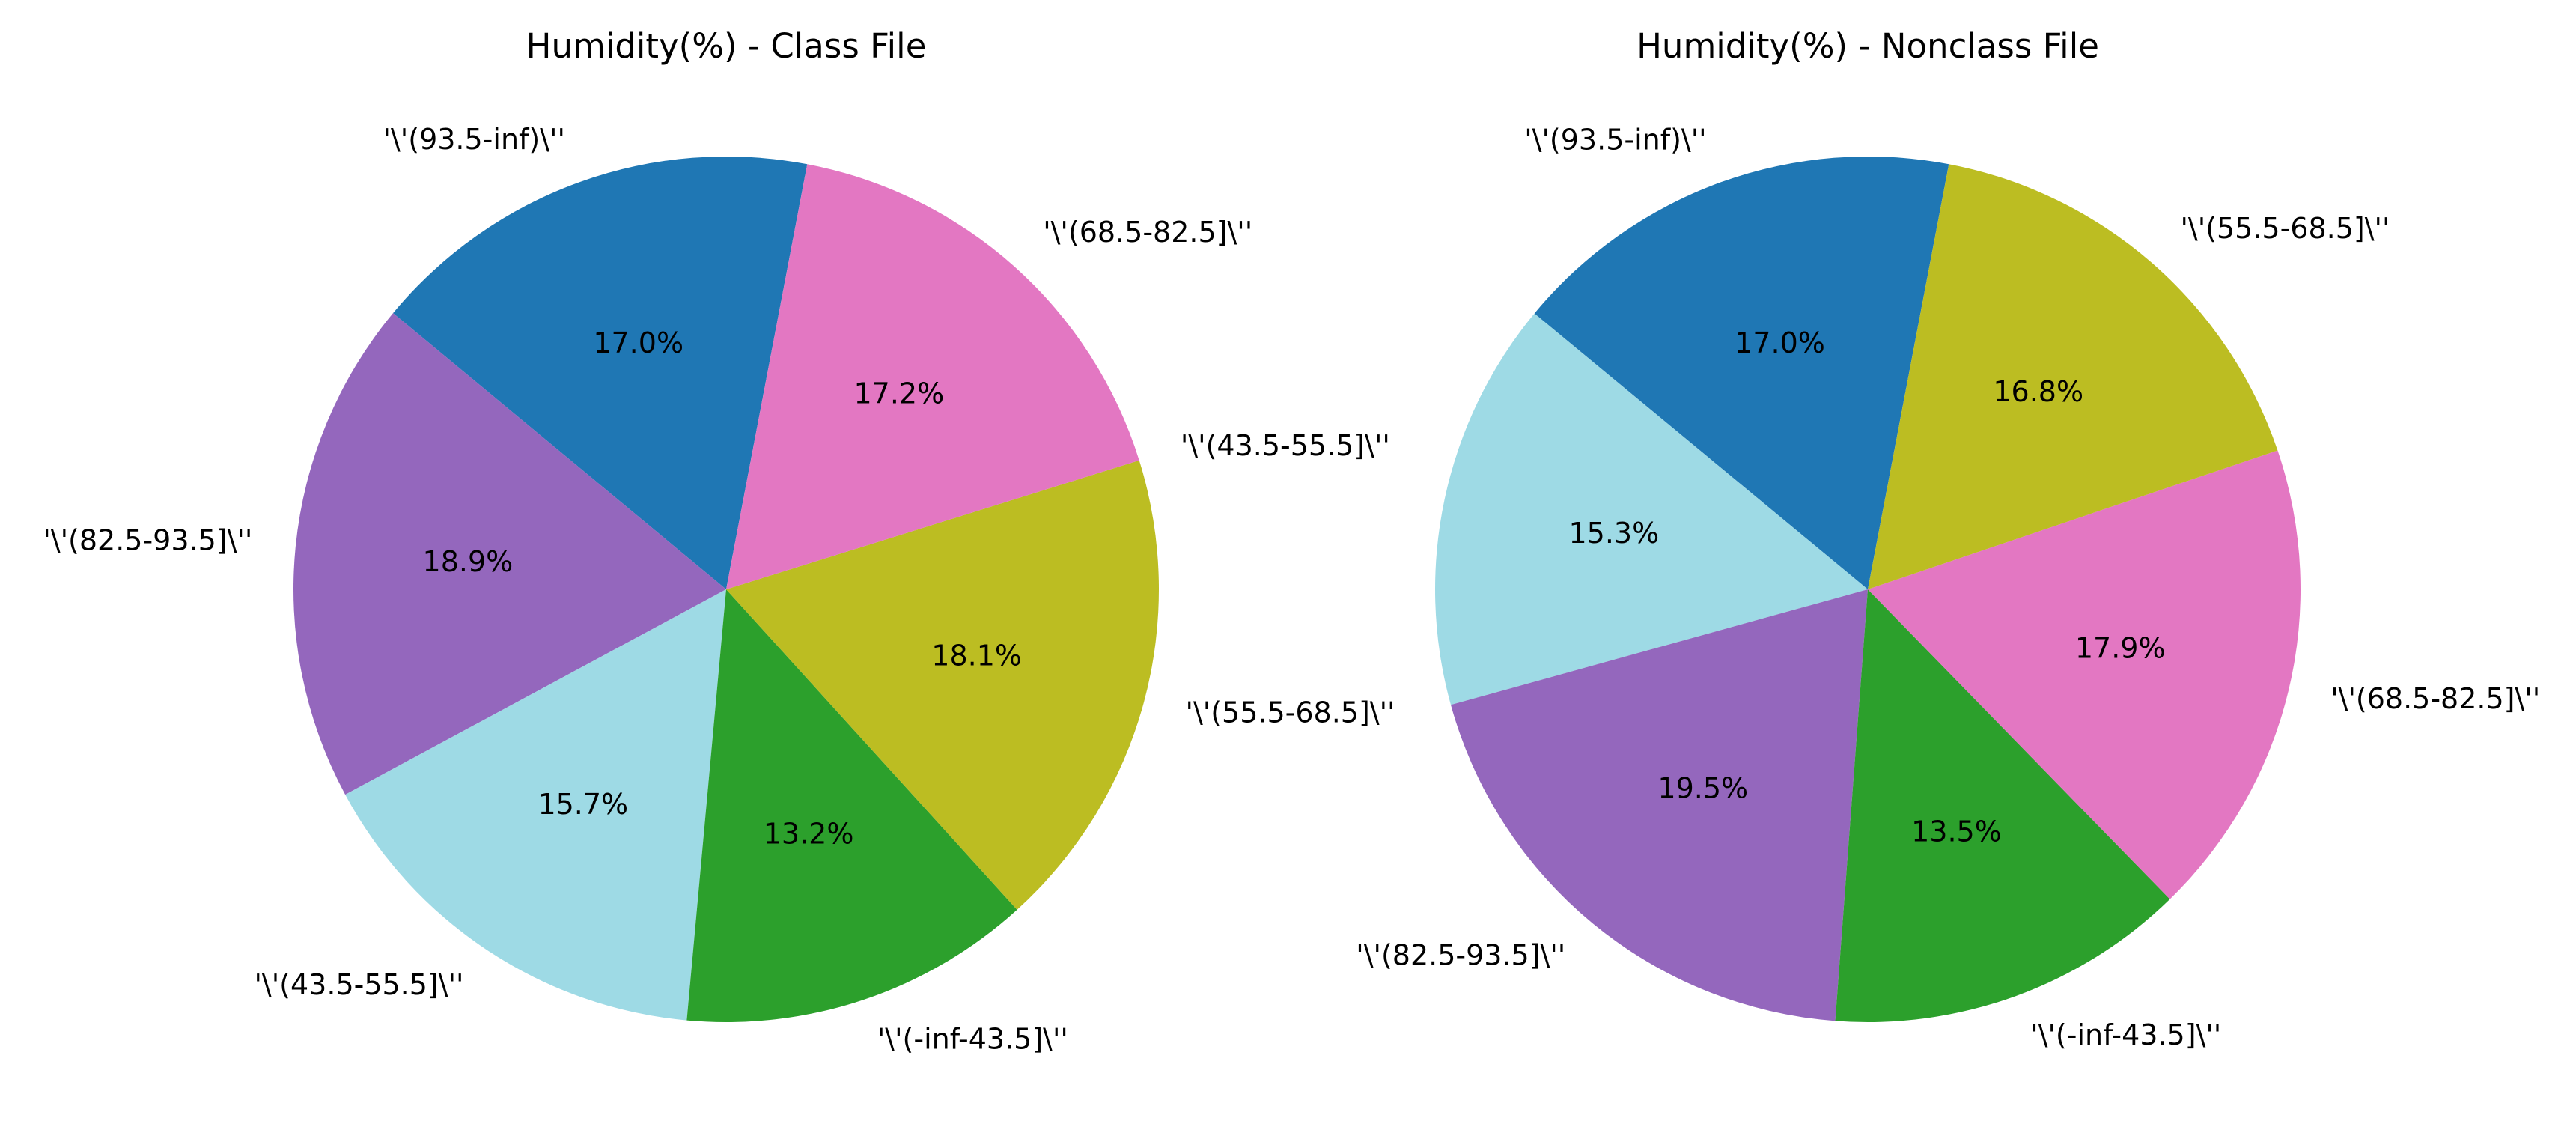 The height and width of the screenshot is (1130, 2576). Describe the element at coordinates (2120, 648) in the screenshot. I see `slice-percent-label: 17.9%` at that location.